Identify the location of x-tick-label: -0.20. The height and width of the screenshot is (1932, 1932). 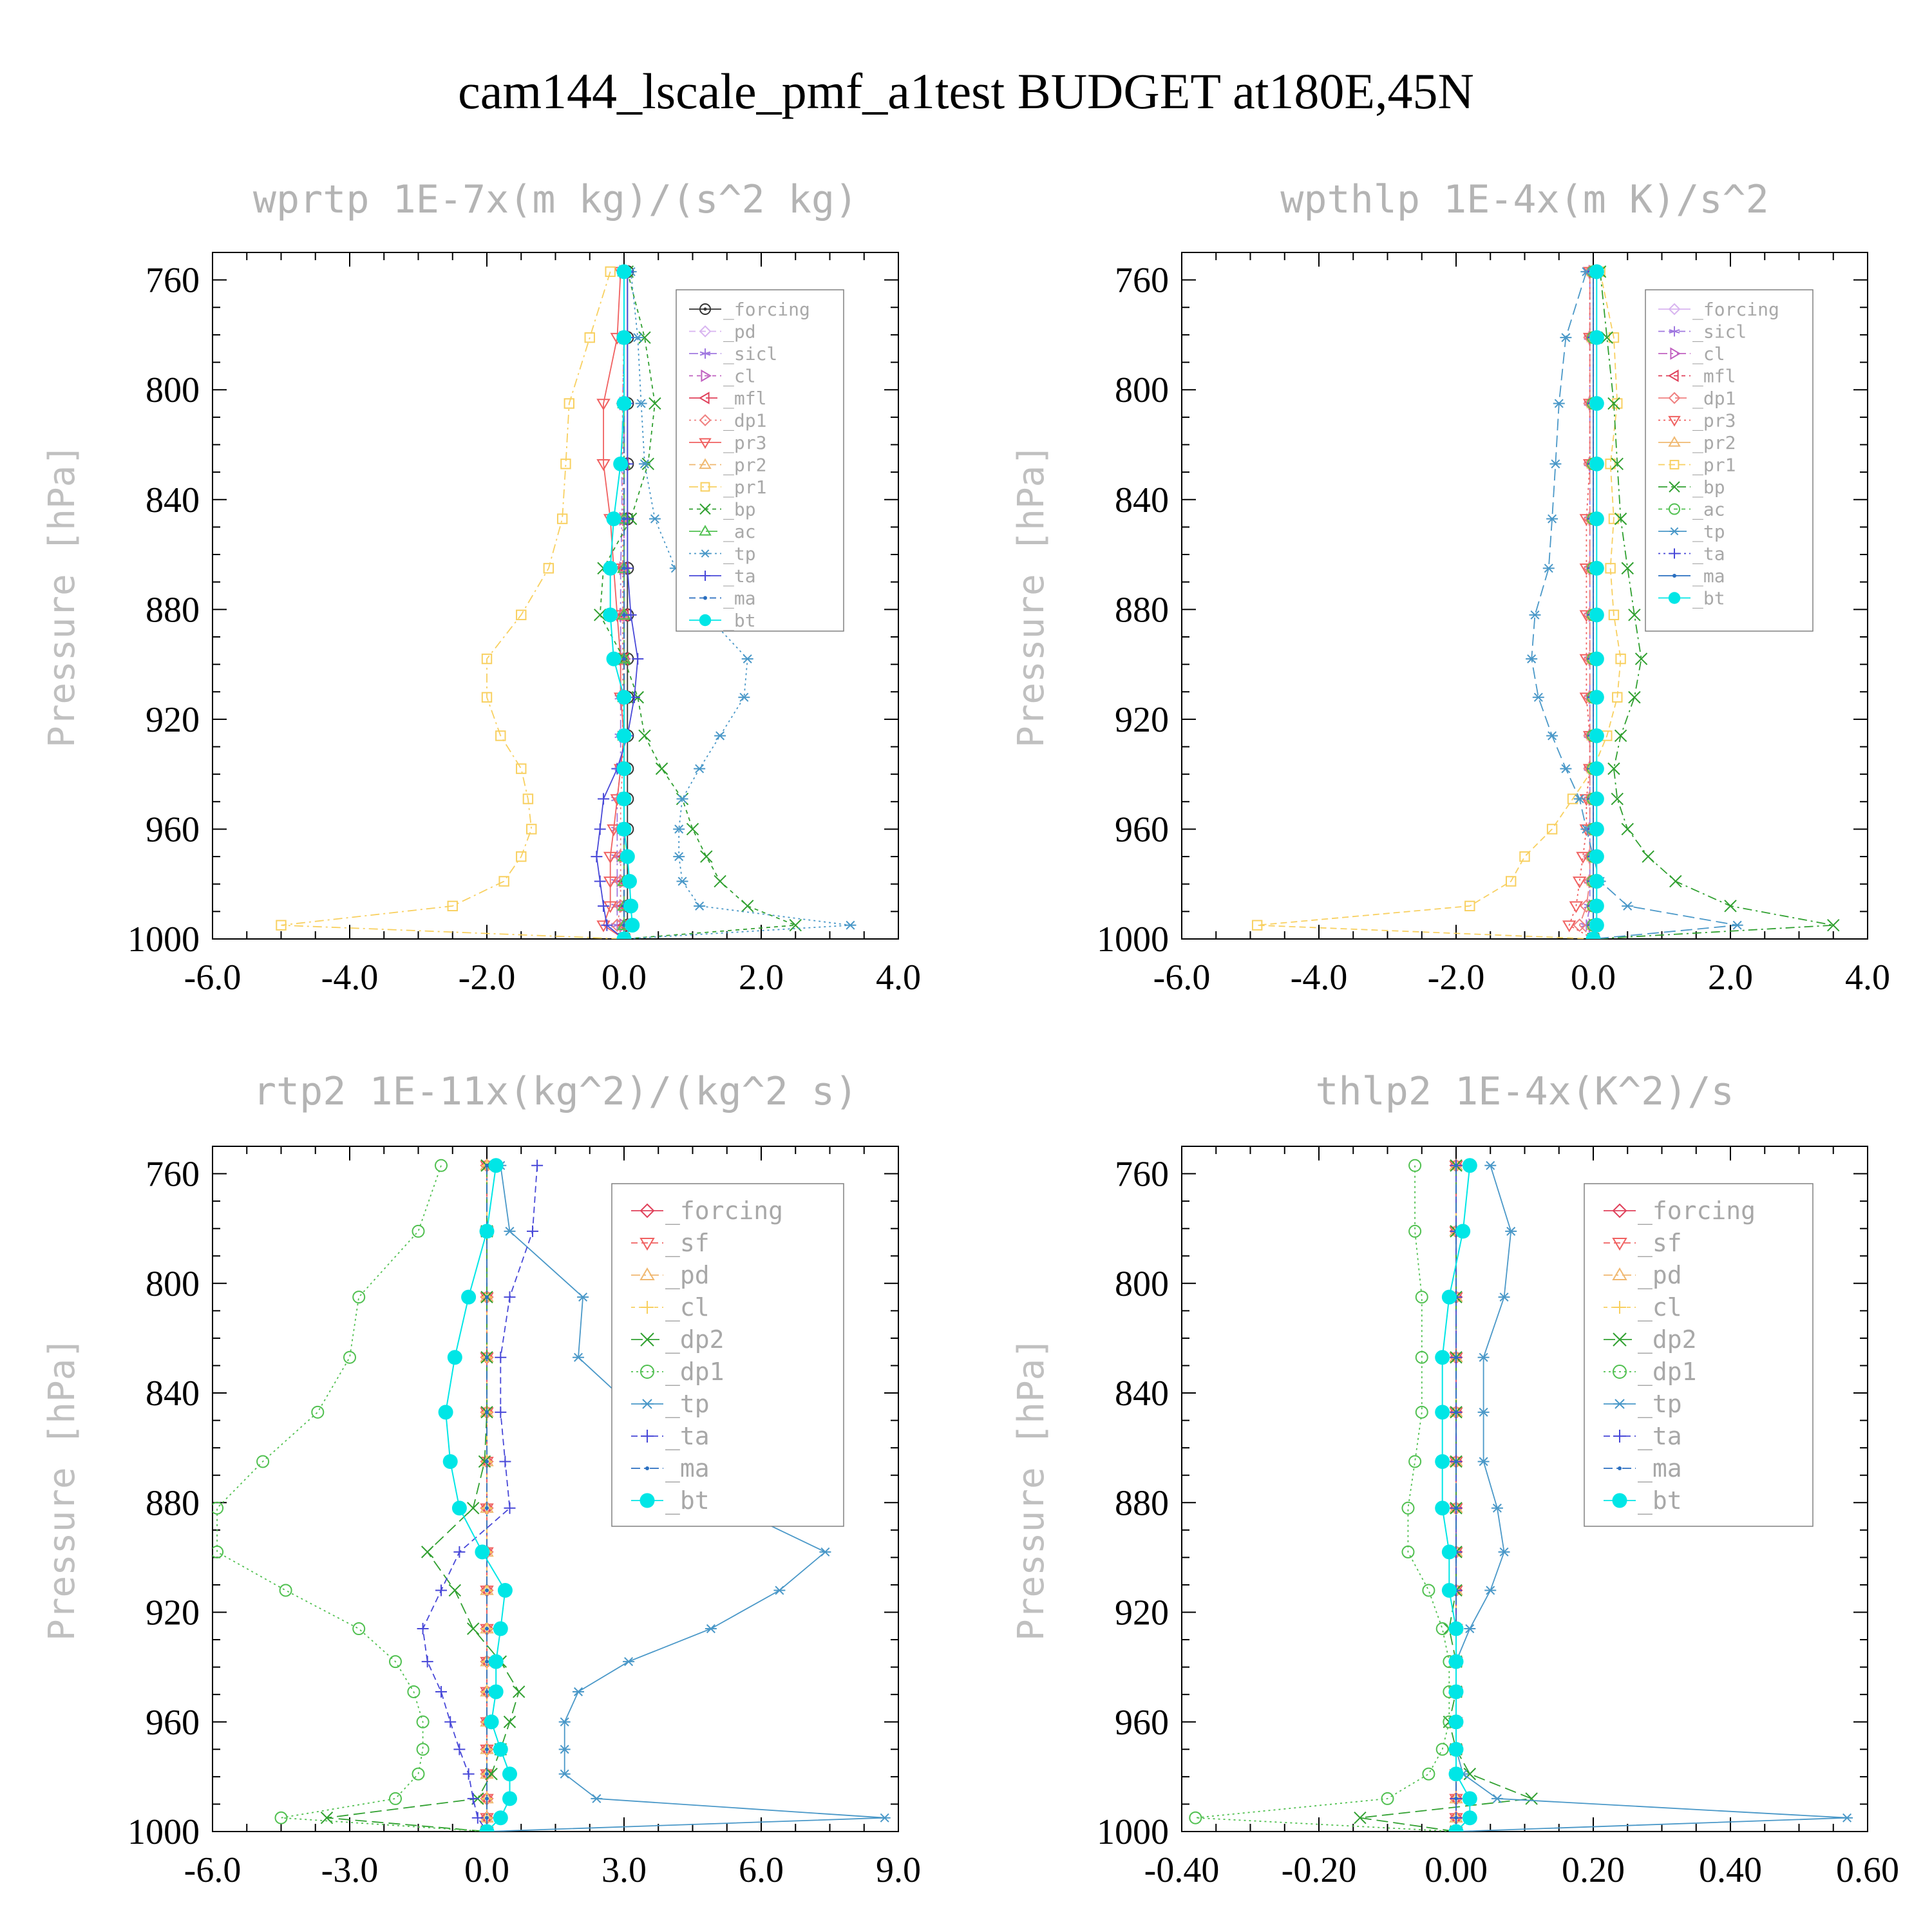
(1319, 1870).